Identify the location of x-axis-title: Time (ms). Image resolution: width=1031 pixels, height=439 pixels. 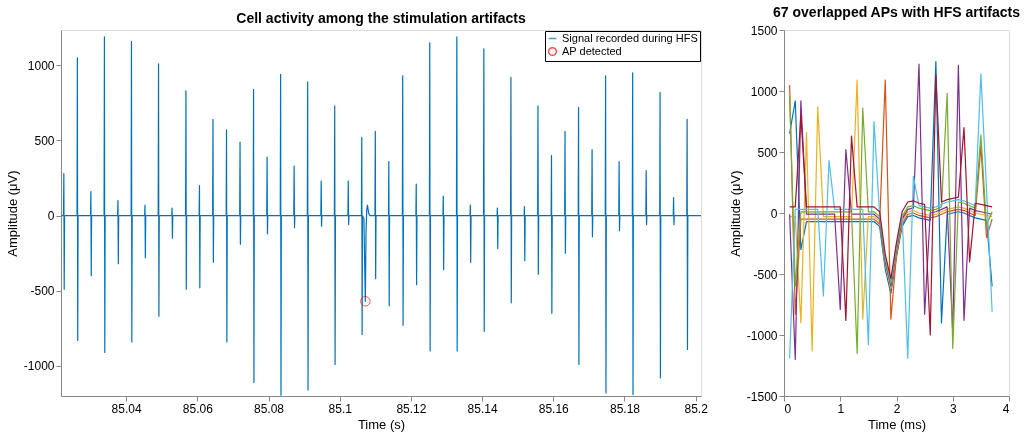
(897, 424).